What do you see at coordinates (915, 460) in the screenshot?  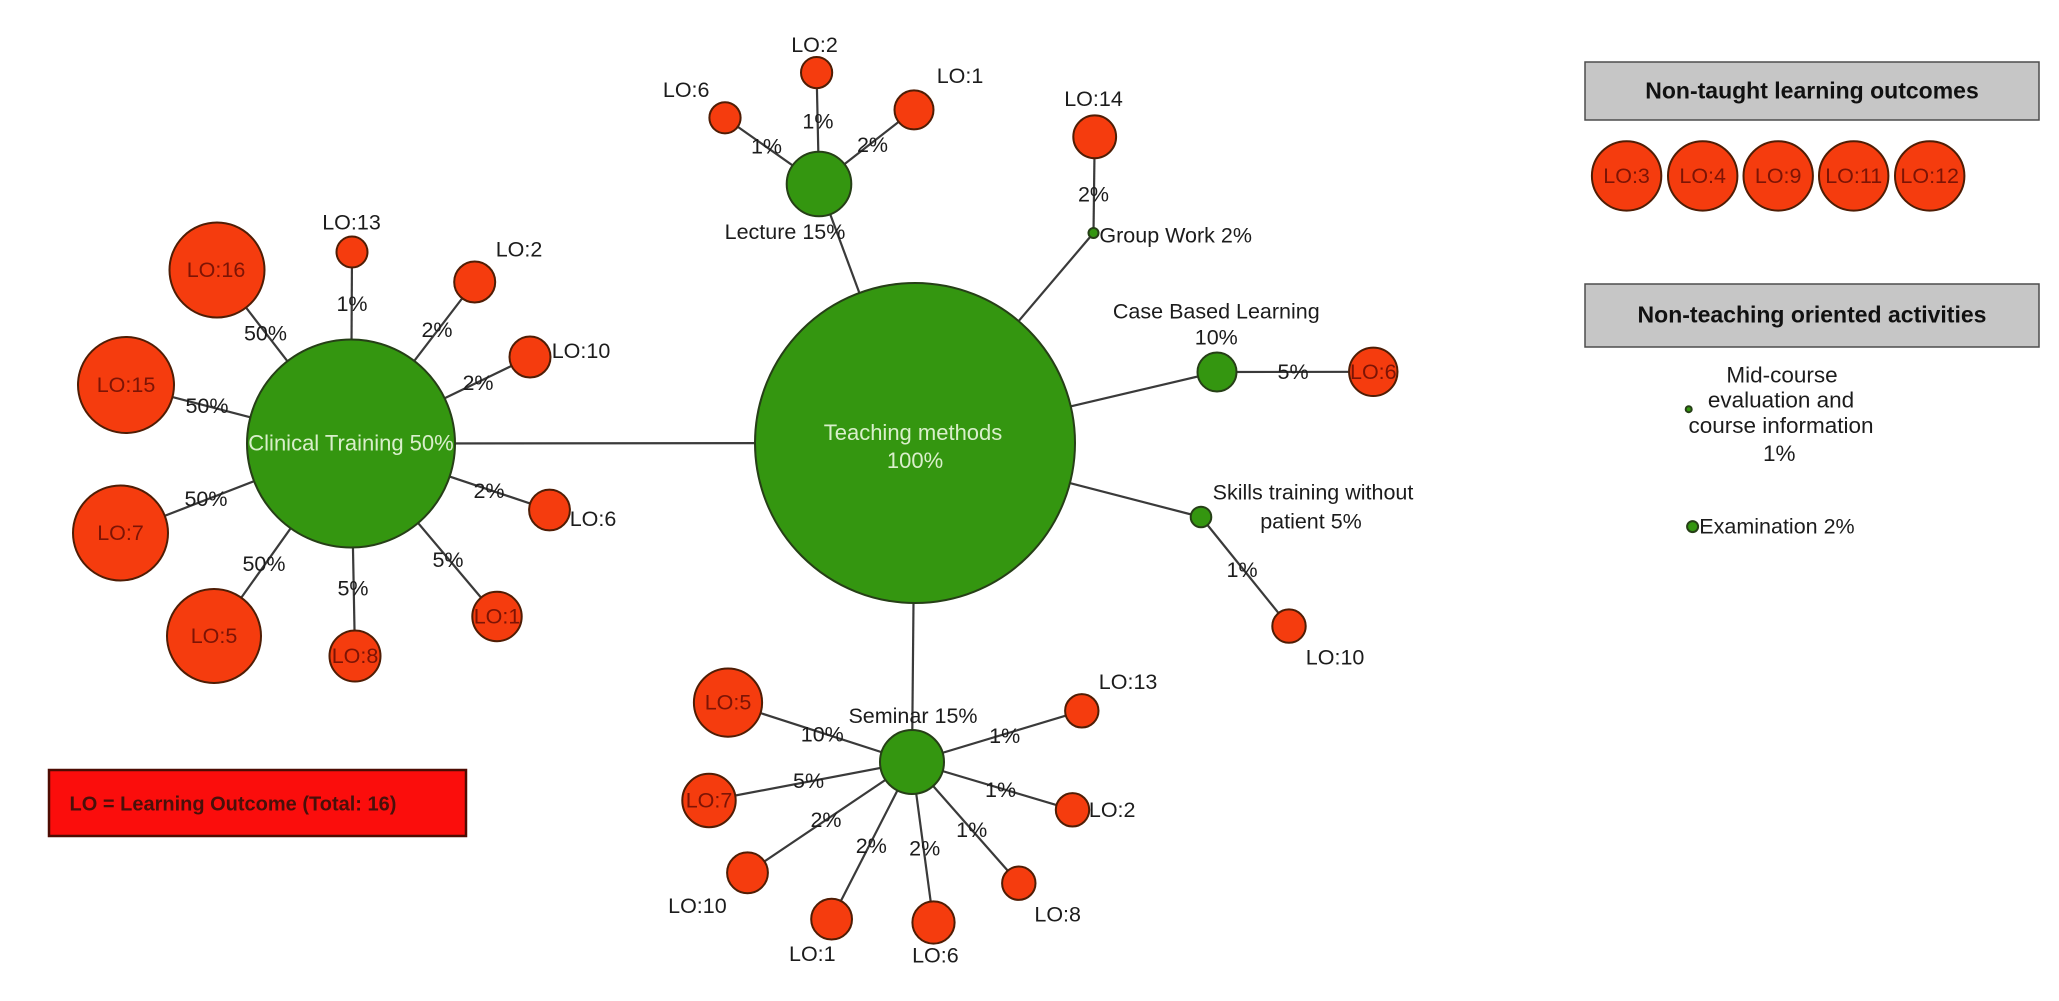 I see `svg-text: 100%` at bounding box center [915, 460].